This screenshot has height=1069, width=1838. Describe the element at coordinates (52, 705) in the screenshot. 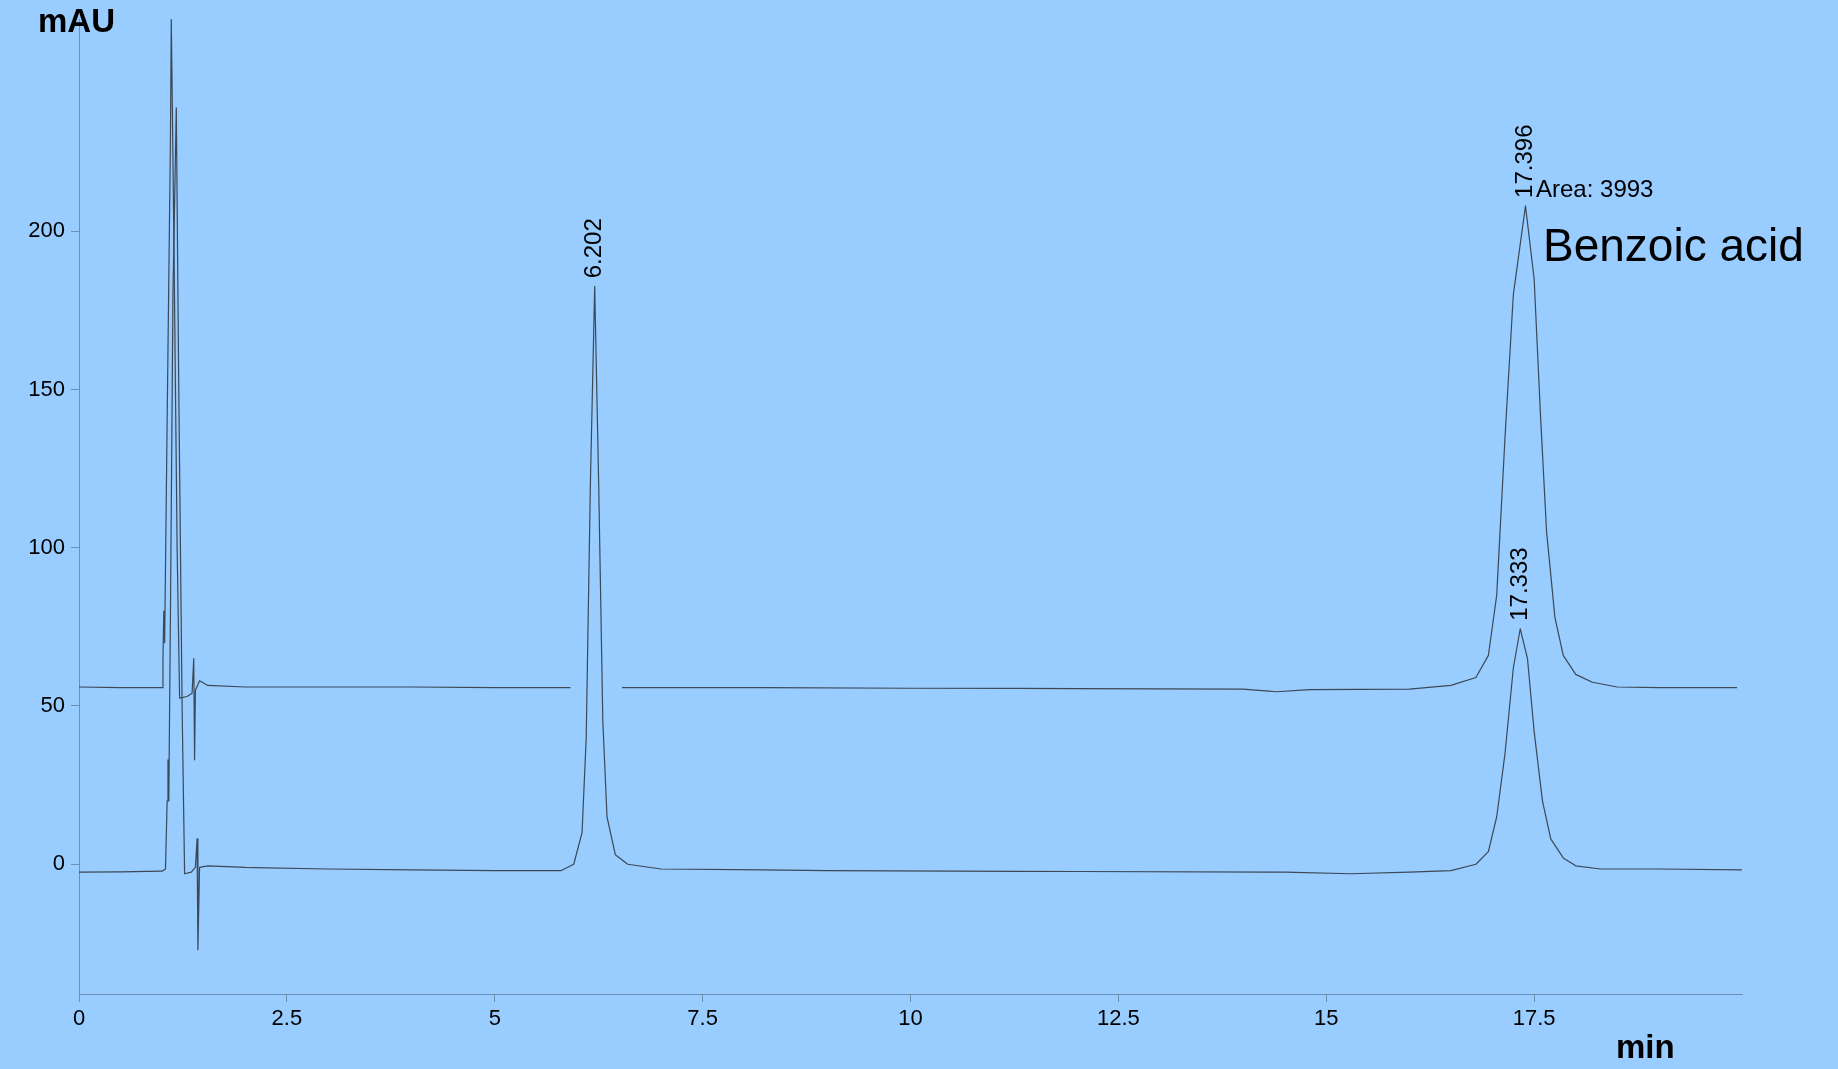

I see `y-tick-label: 50` at that location.